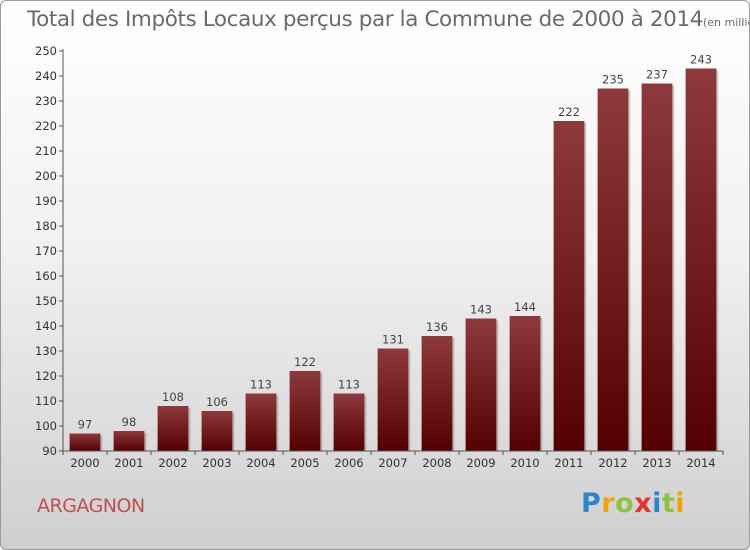 The image size is (750, 550). What do you see at coordinates (173, 397) in the screenshot?
I see `data-label-2002: 108` at bounding box center [173, 397].